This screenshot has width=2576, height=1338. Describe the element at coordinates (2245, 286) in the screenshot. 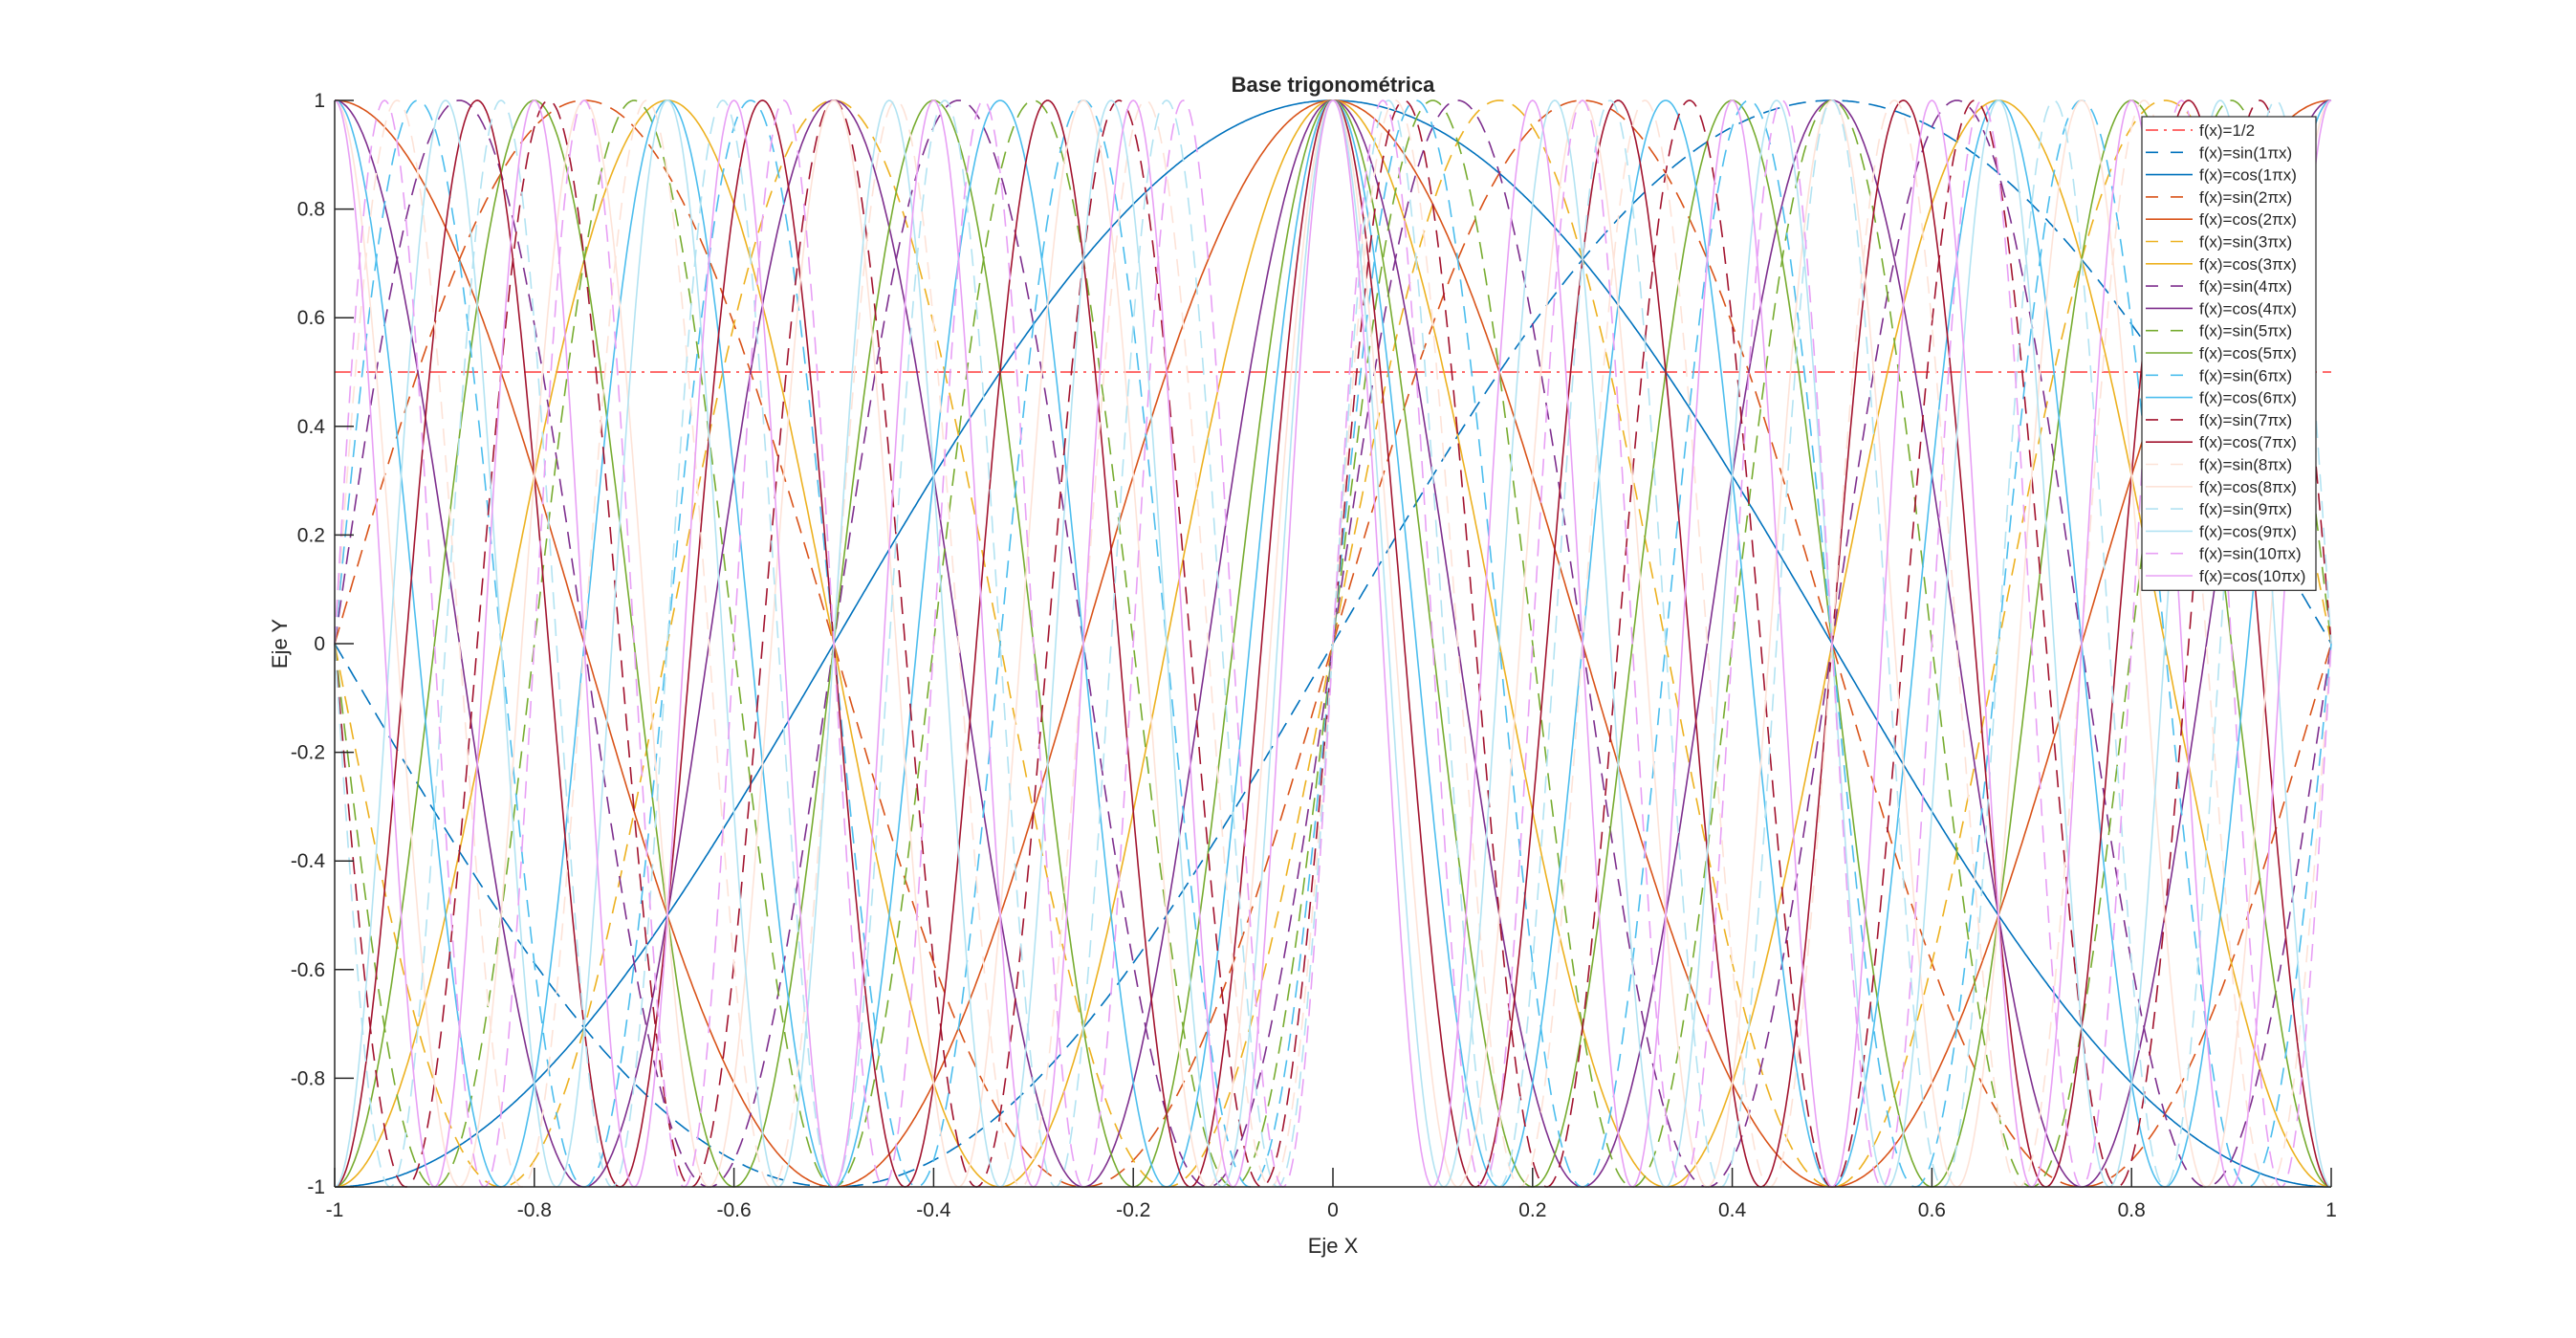

I see `legend-entry: f(x)=sin(4πx)` at that location.